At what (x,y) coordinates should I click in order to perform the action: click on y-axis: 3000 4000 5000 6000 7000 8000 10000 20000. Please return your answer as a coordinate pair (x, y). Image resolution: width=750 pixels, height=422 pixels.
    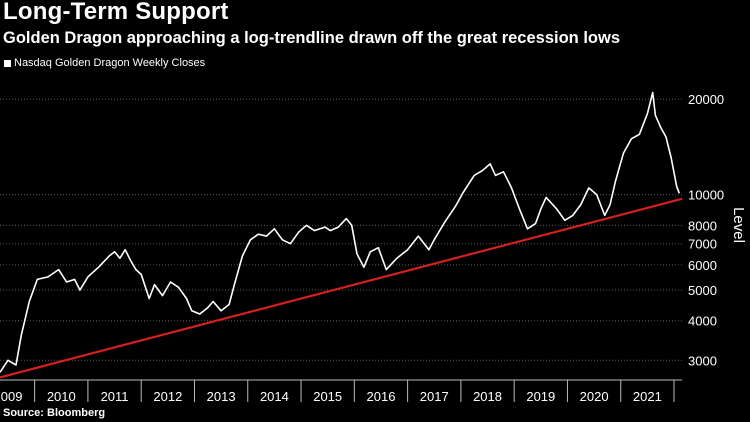
    Looking at the image, I should click on (706, 230).